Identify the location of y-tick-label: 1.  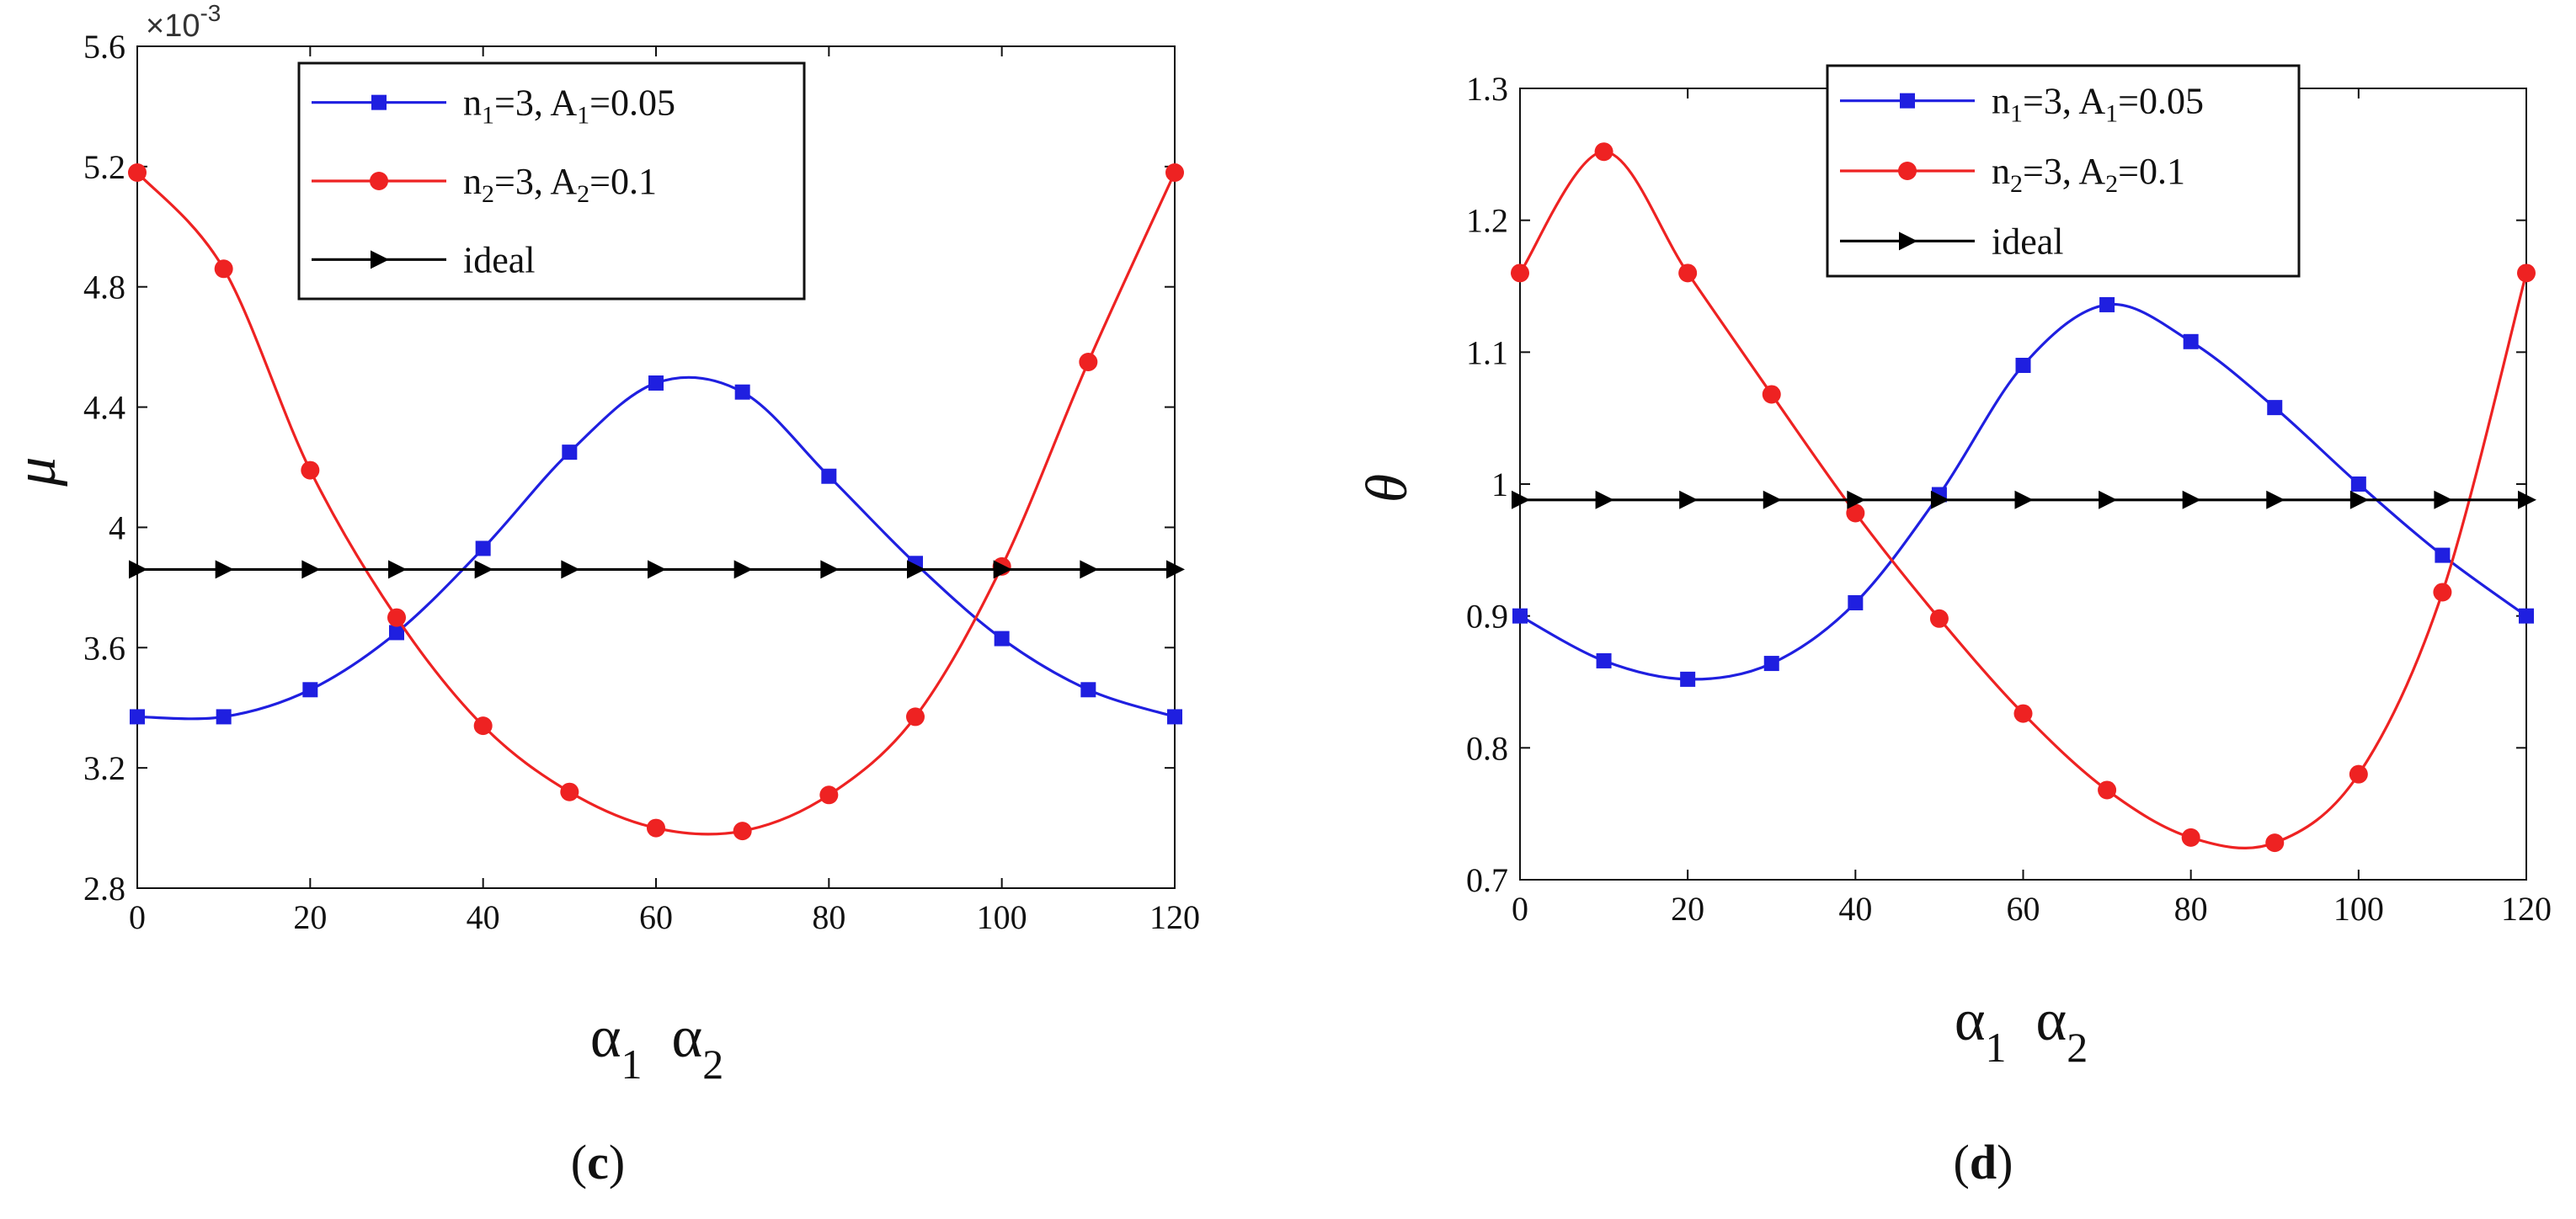
(1499, 484).